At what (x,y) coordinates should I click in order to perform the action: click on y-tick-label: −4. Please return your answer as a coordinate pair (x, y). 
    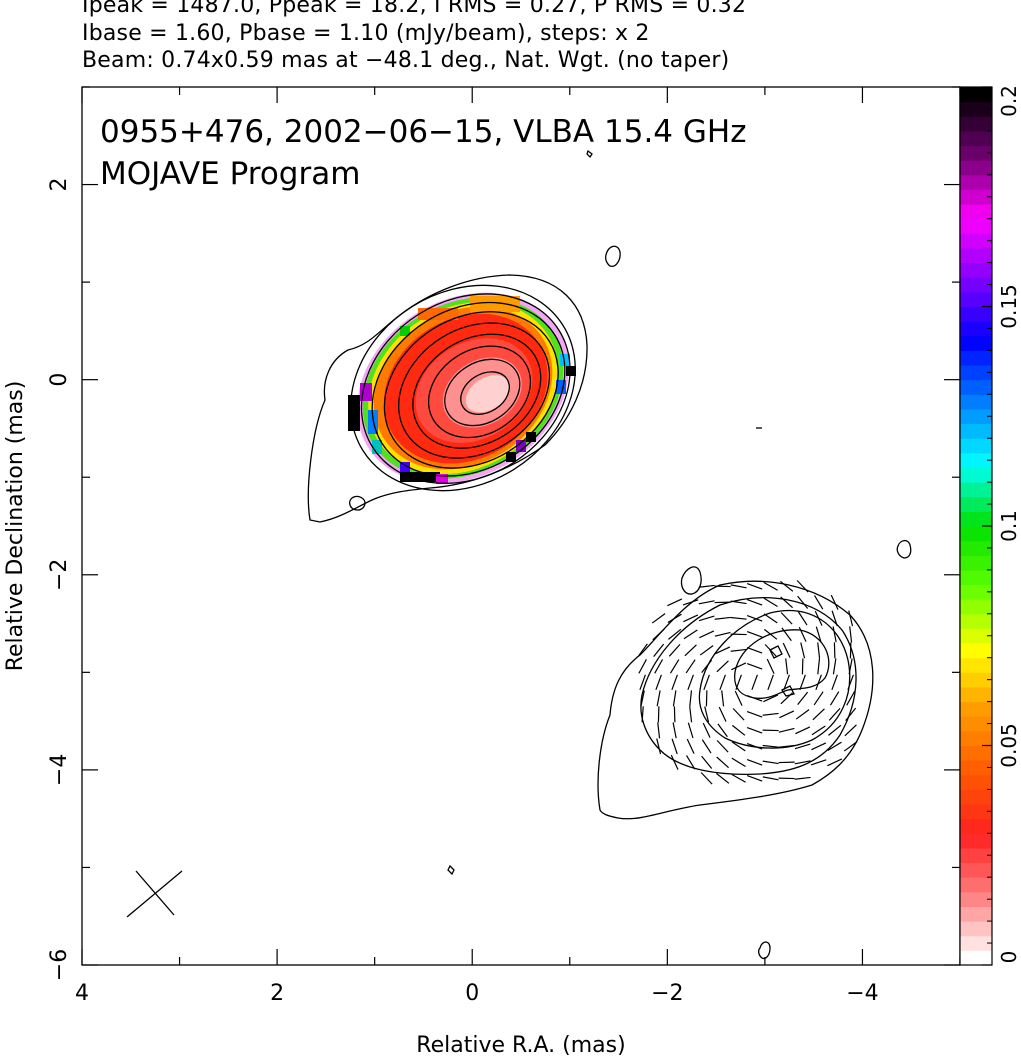
    Looking at the image, I should click on (59, 770).